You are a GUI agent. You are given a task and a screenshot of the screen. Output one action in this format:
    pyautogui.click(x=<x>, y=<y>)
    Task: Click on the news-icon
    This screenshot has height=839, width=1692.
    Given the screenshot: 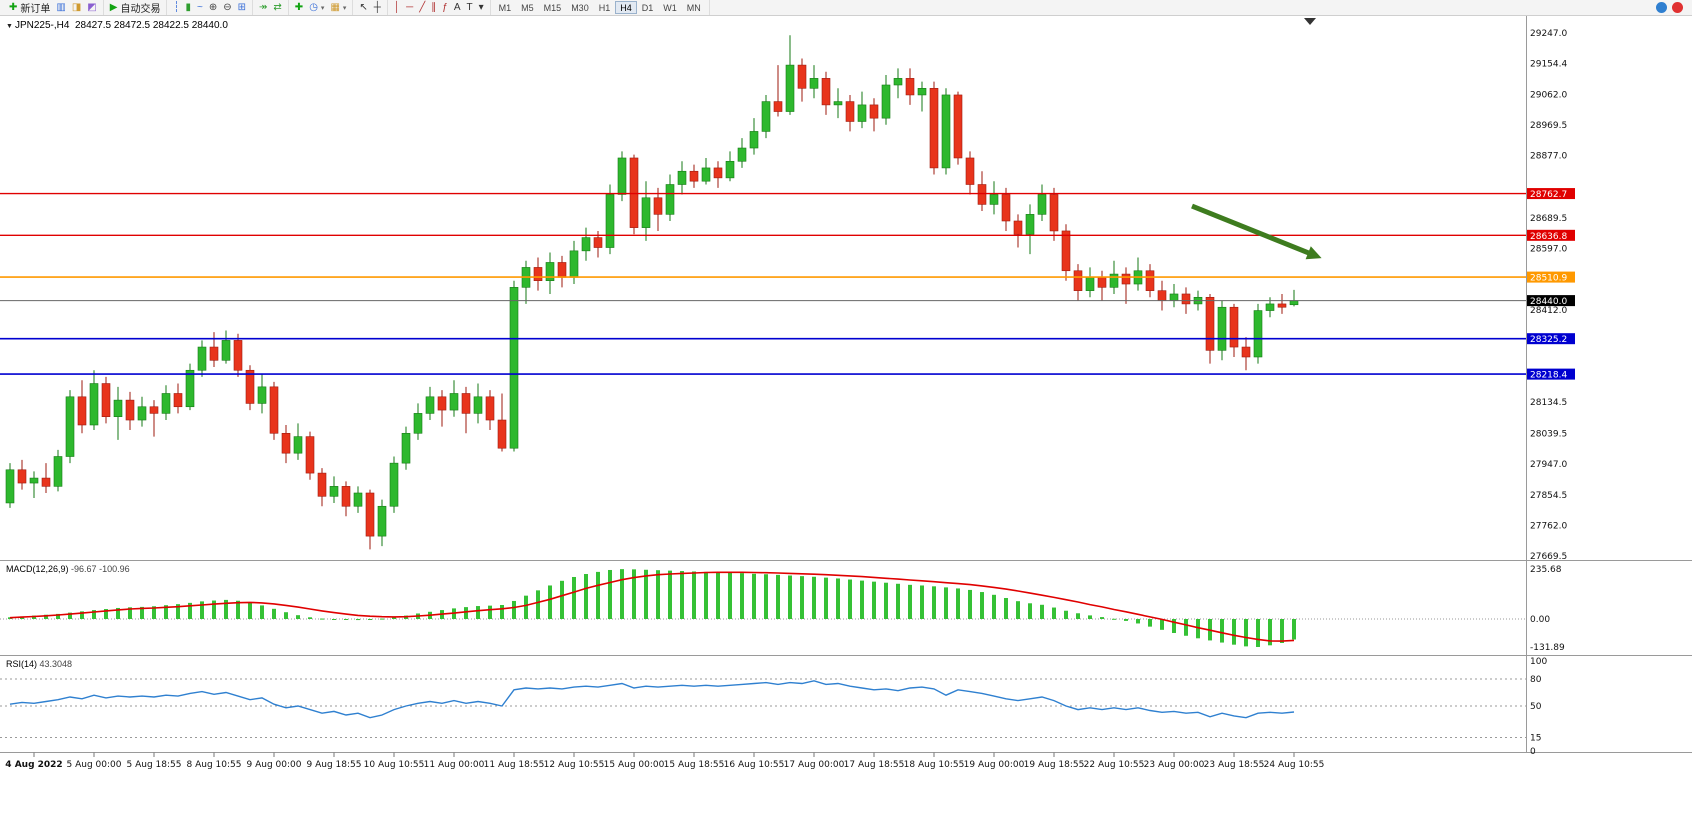 What is the action you would take?
    pyautogui.click(x=1677, y=7)
    